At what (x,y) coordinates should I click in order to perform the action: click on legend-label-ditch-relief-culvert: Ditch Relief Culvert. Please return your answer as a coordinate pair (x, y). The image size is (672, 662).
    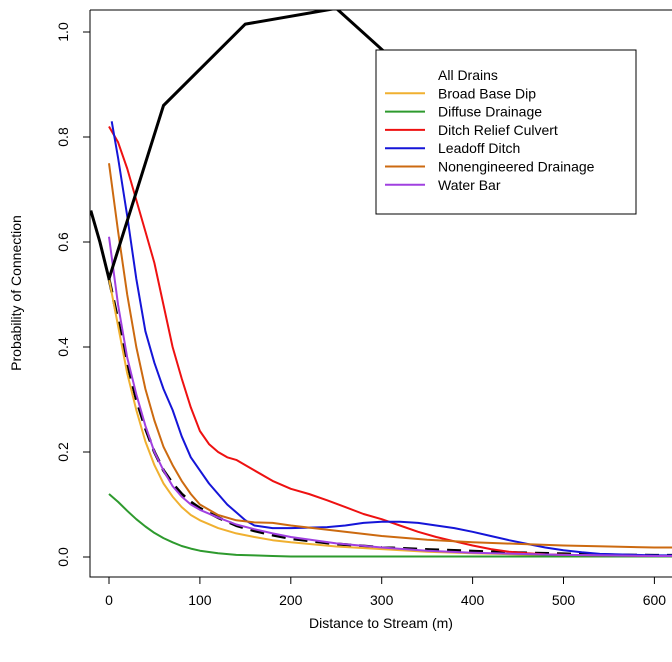
    Looking at the image, I should click on (498, 130).